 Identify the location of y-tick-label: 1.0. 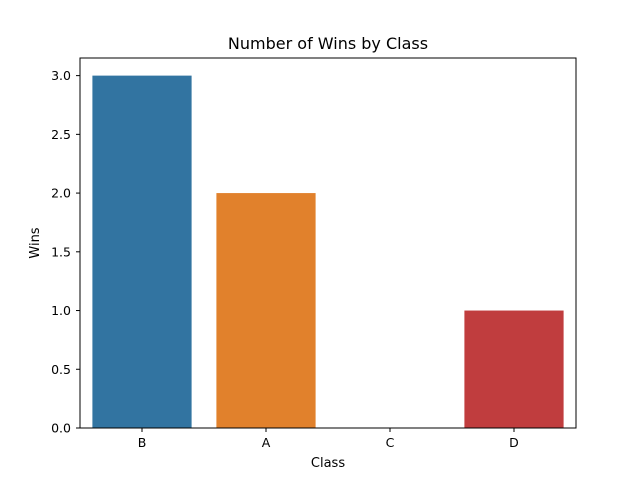
(61, 310).